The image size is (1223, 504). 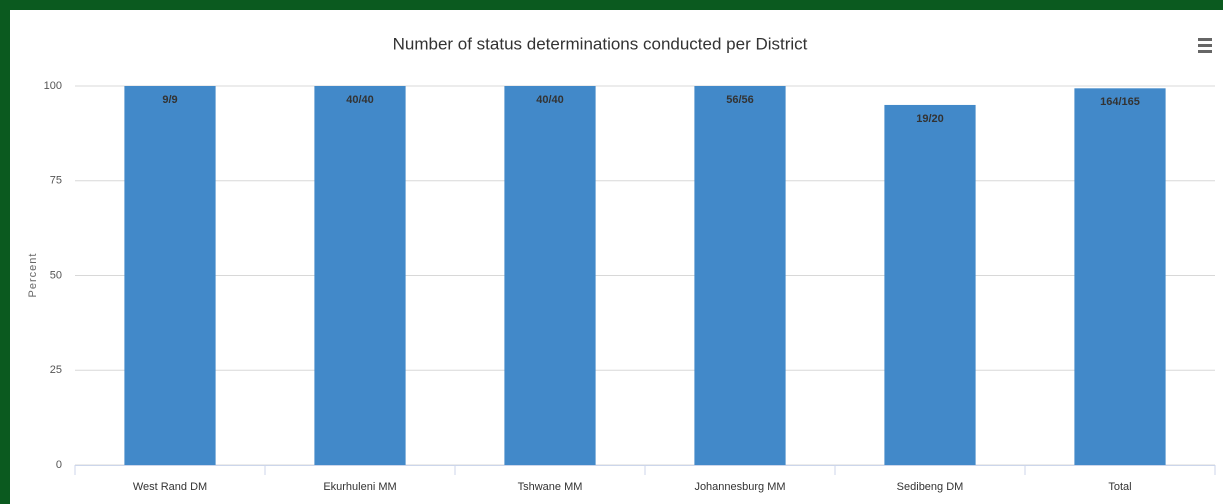 What do you see at coordinates (59, 465) in the screenshot?
I see `y-tick-label: 0` at bounding box center [59, 465].